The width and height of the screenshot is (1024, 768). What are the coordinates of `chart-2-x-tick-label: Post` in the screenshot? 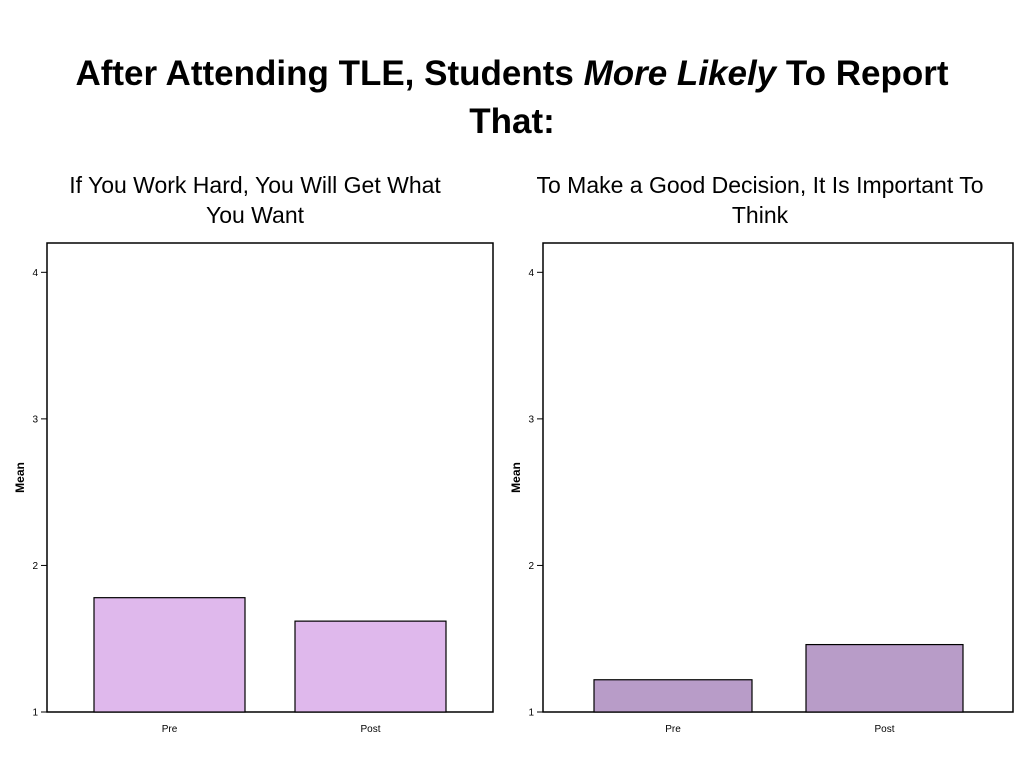 It's located at (884, 729).